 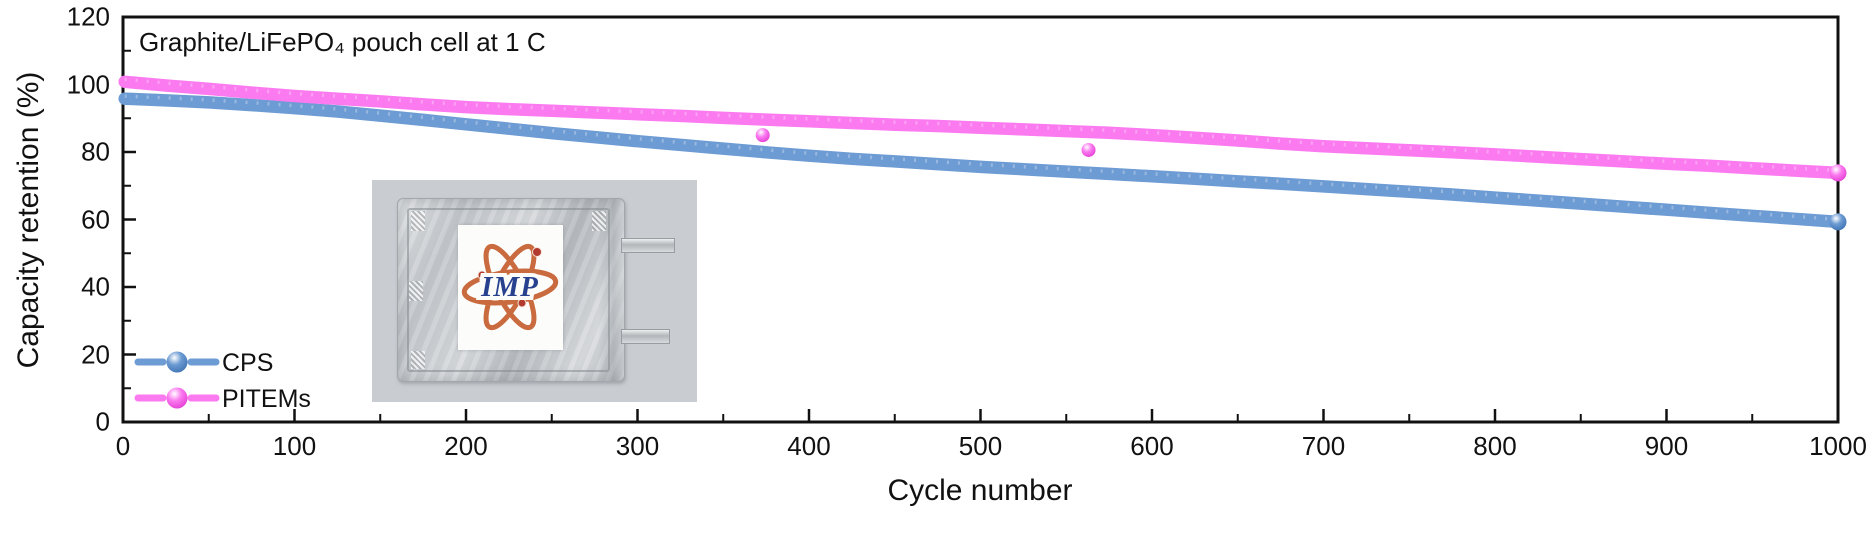 What do you see at coordinates (88, 84) in the screenshot?
I see `y-tick-label: 100` at bounding box center [88, 84].